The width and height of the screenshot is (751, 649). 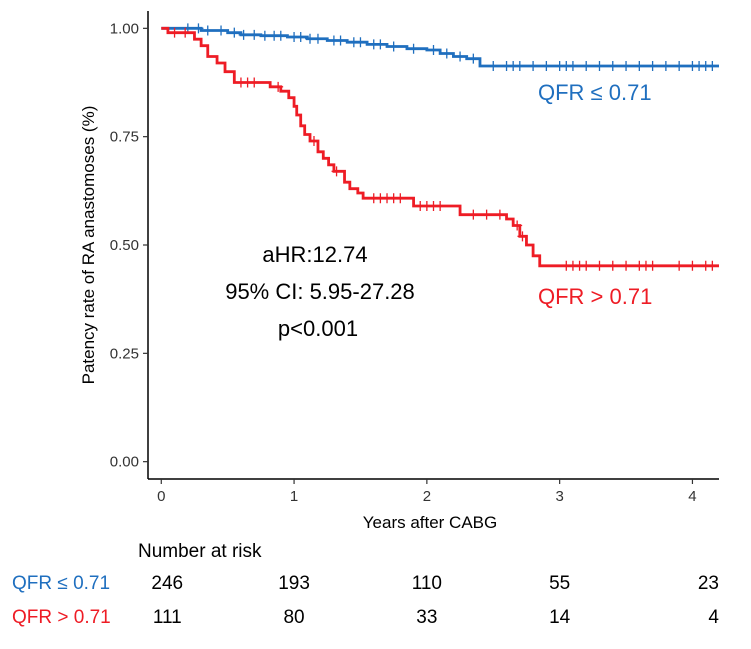 What do you see at coordinates (426, 617) in the screenshot?
I see `risk-count: 33` at bounding box center [426, 617].